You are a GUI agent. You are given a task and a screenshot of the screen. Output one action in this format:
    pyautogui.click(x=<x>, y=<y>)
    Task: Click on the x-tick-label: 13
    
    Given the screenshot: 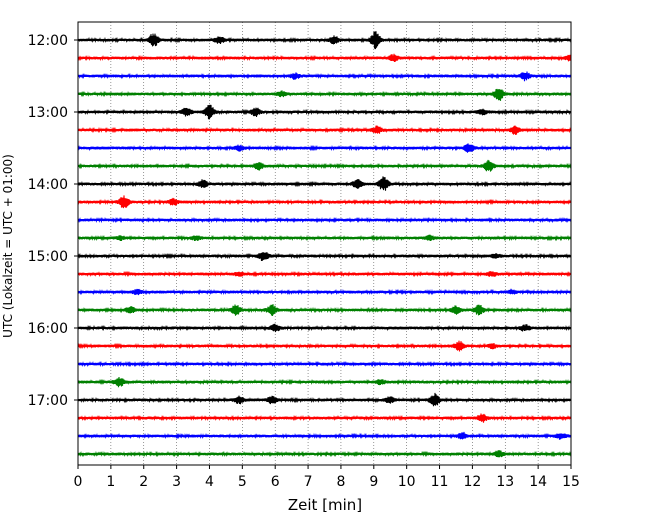 What is the action you would take?
    pyautogui.click(x=505, y=482)
    